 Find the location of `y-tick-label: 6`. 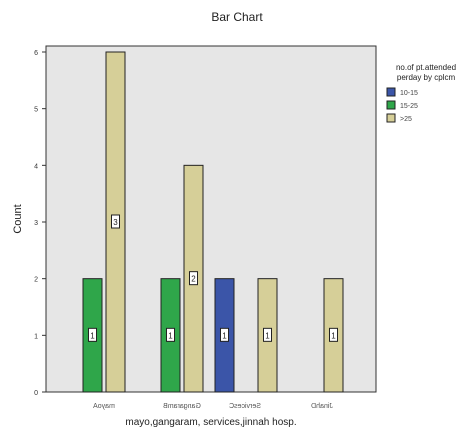

y-tick-label: 6 is located at coordinates (36, 53).